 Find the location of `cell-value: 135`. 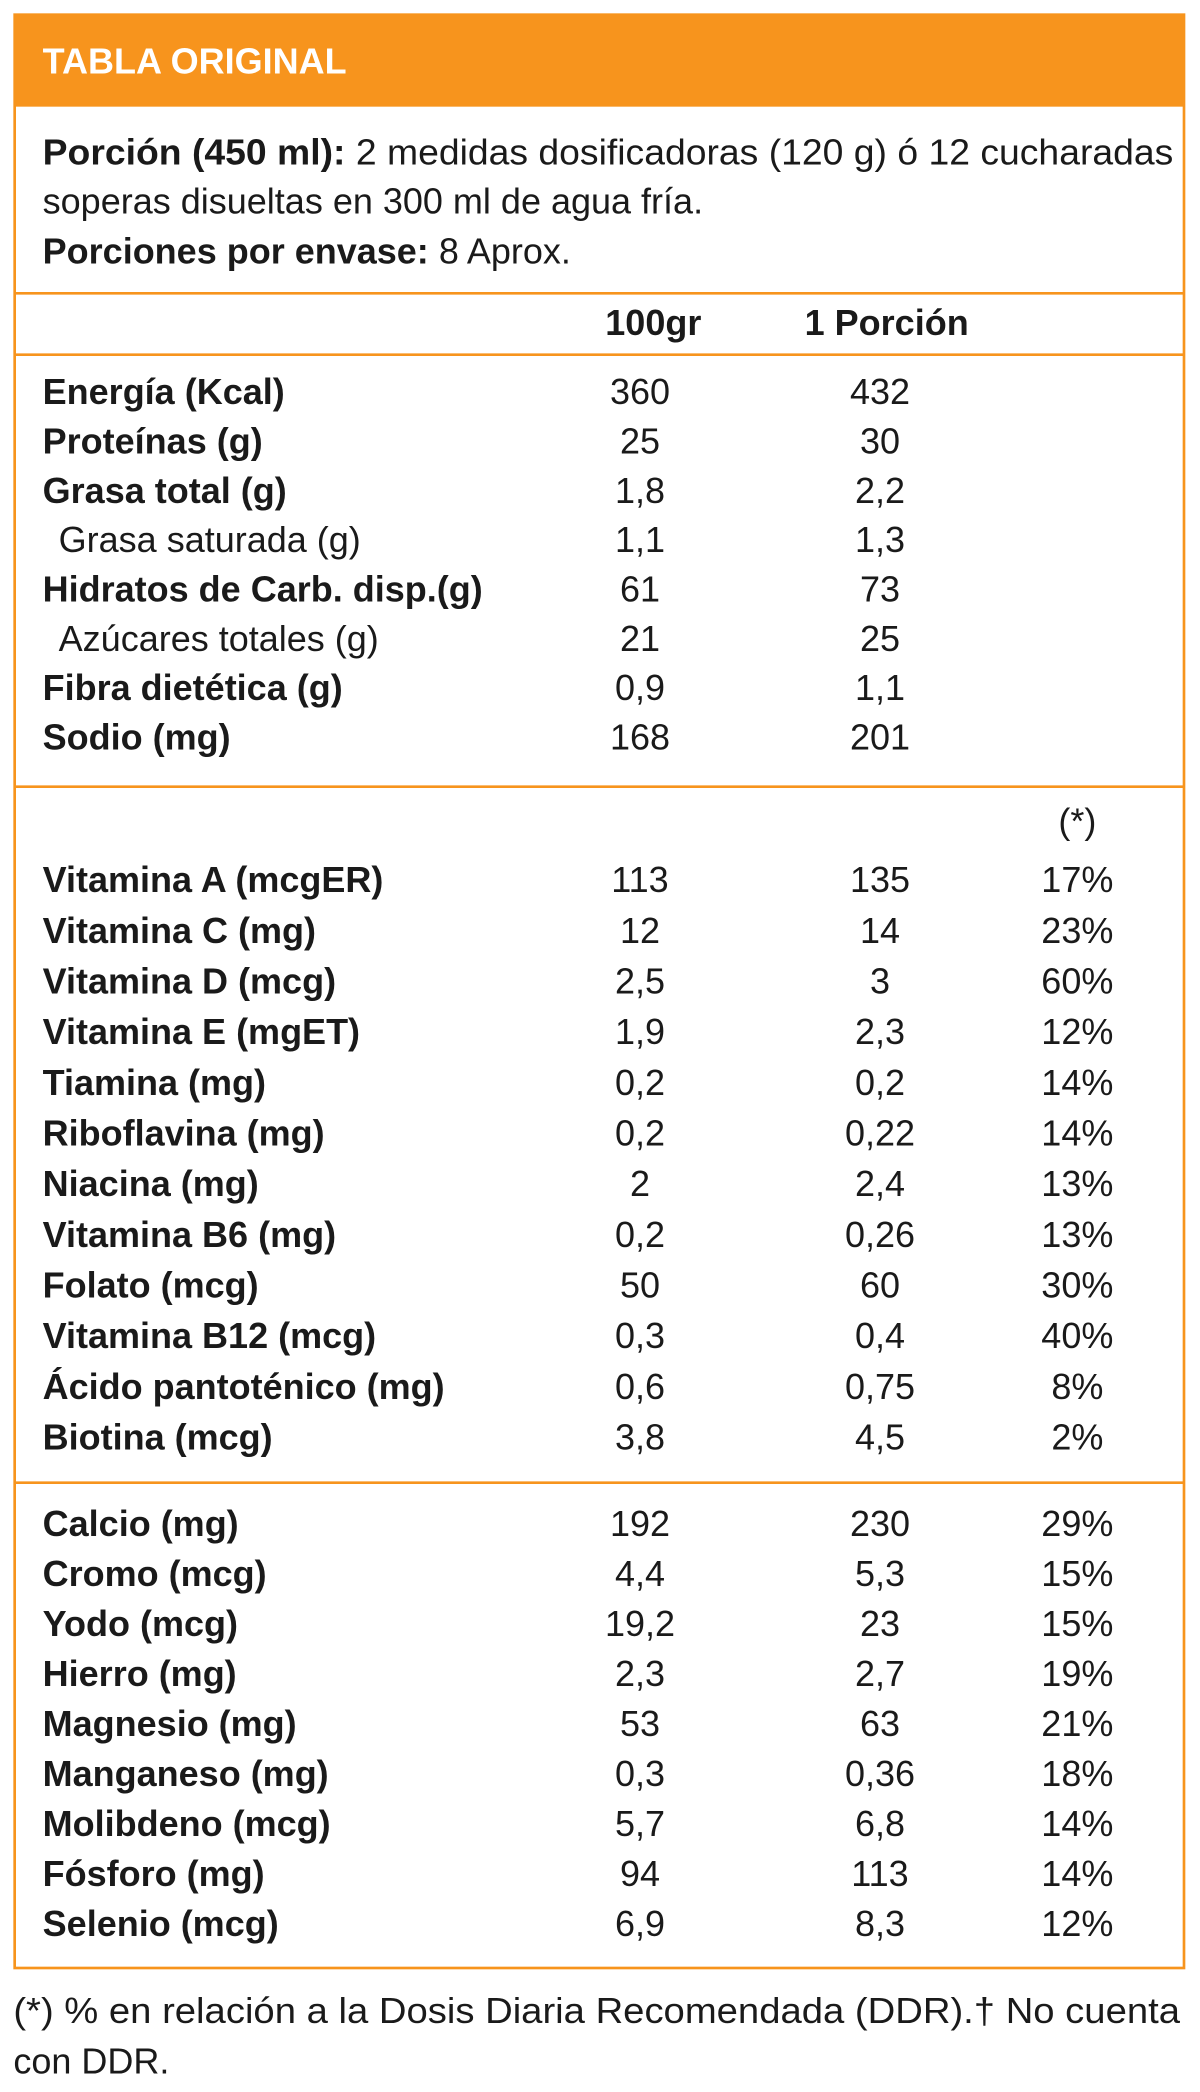

cell-value: 135 is located at coordinates (880, 879).